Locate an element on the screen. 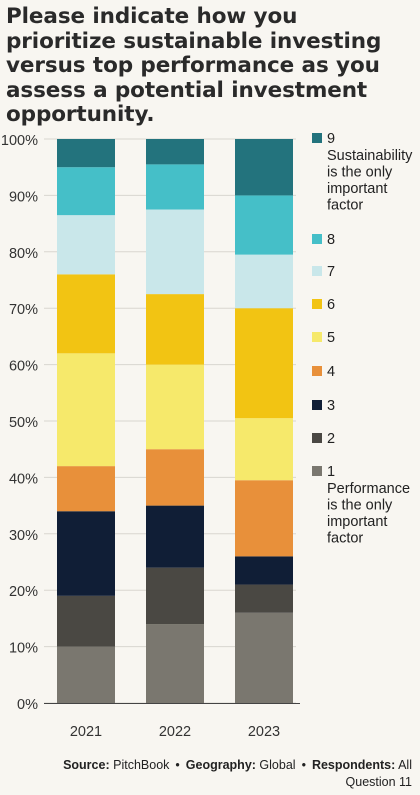 This screenshot has height=795, width=420. legend-sublabel-9: important is located at coordinates (357, 189).